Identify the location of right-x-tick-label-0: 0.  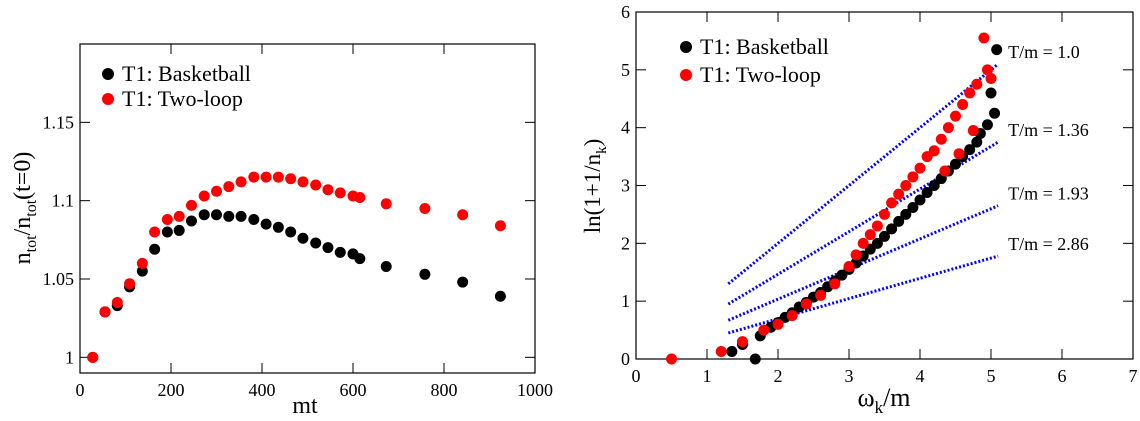
(636, 376).